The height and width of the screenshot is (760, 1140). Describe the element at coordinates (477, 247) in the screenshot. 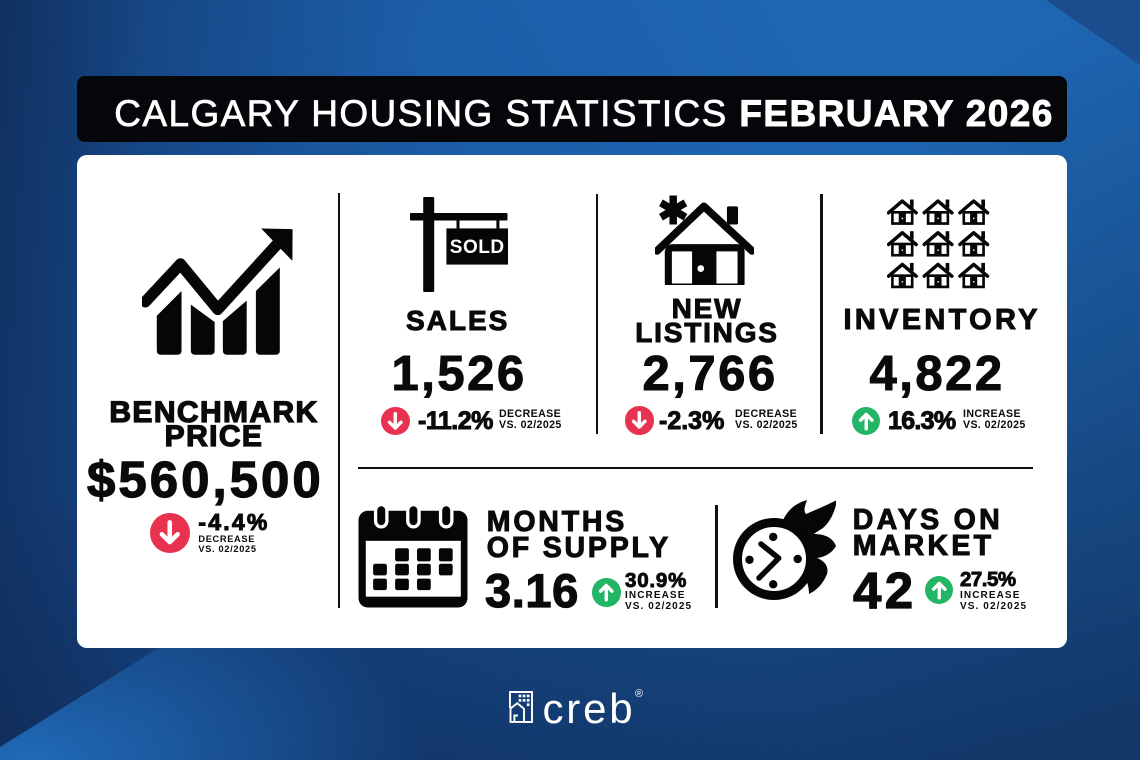

I see `svg-text: SOLD` at that location.